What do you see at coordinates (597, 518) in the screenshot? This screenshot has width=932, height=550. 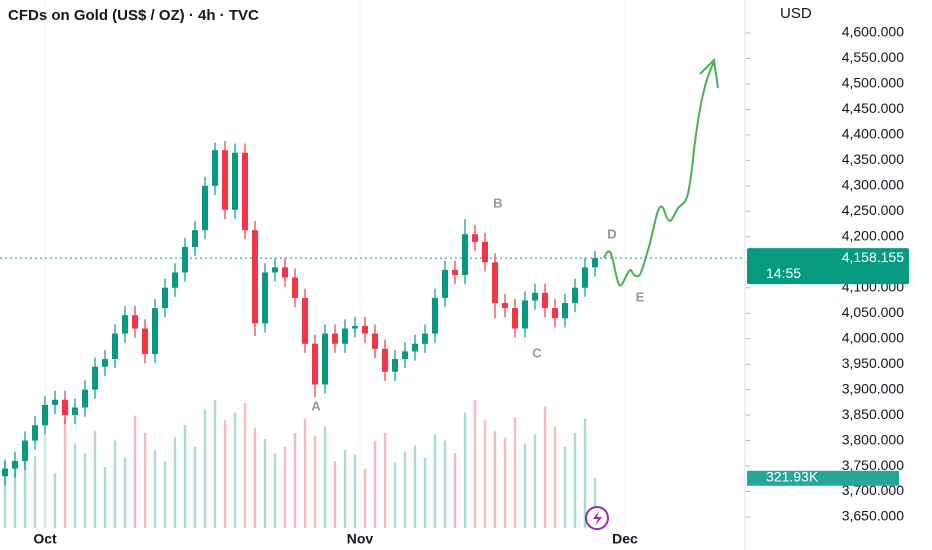 I see `alert-bolt` at bounding box center [597, 518].